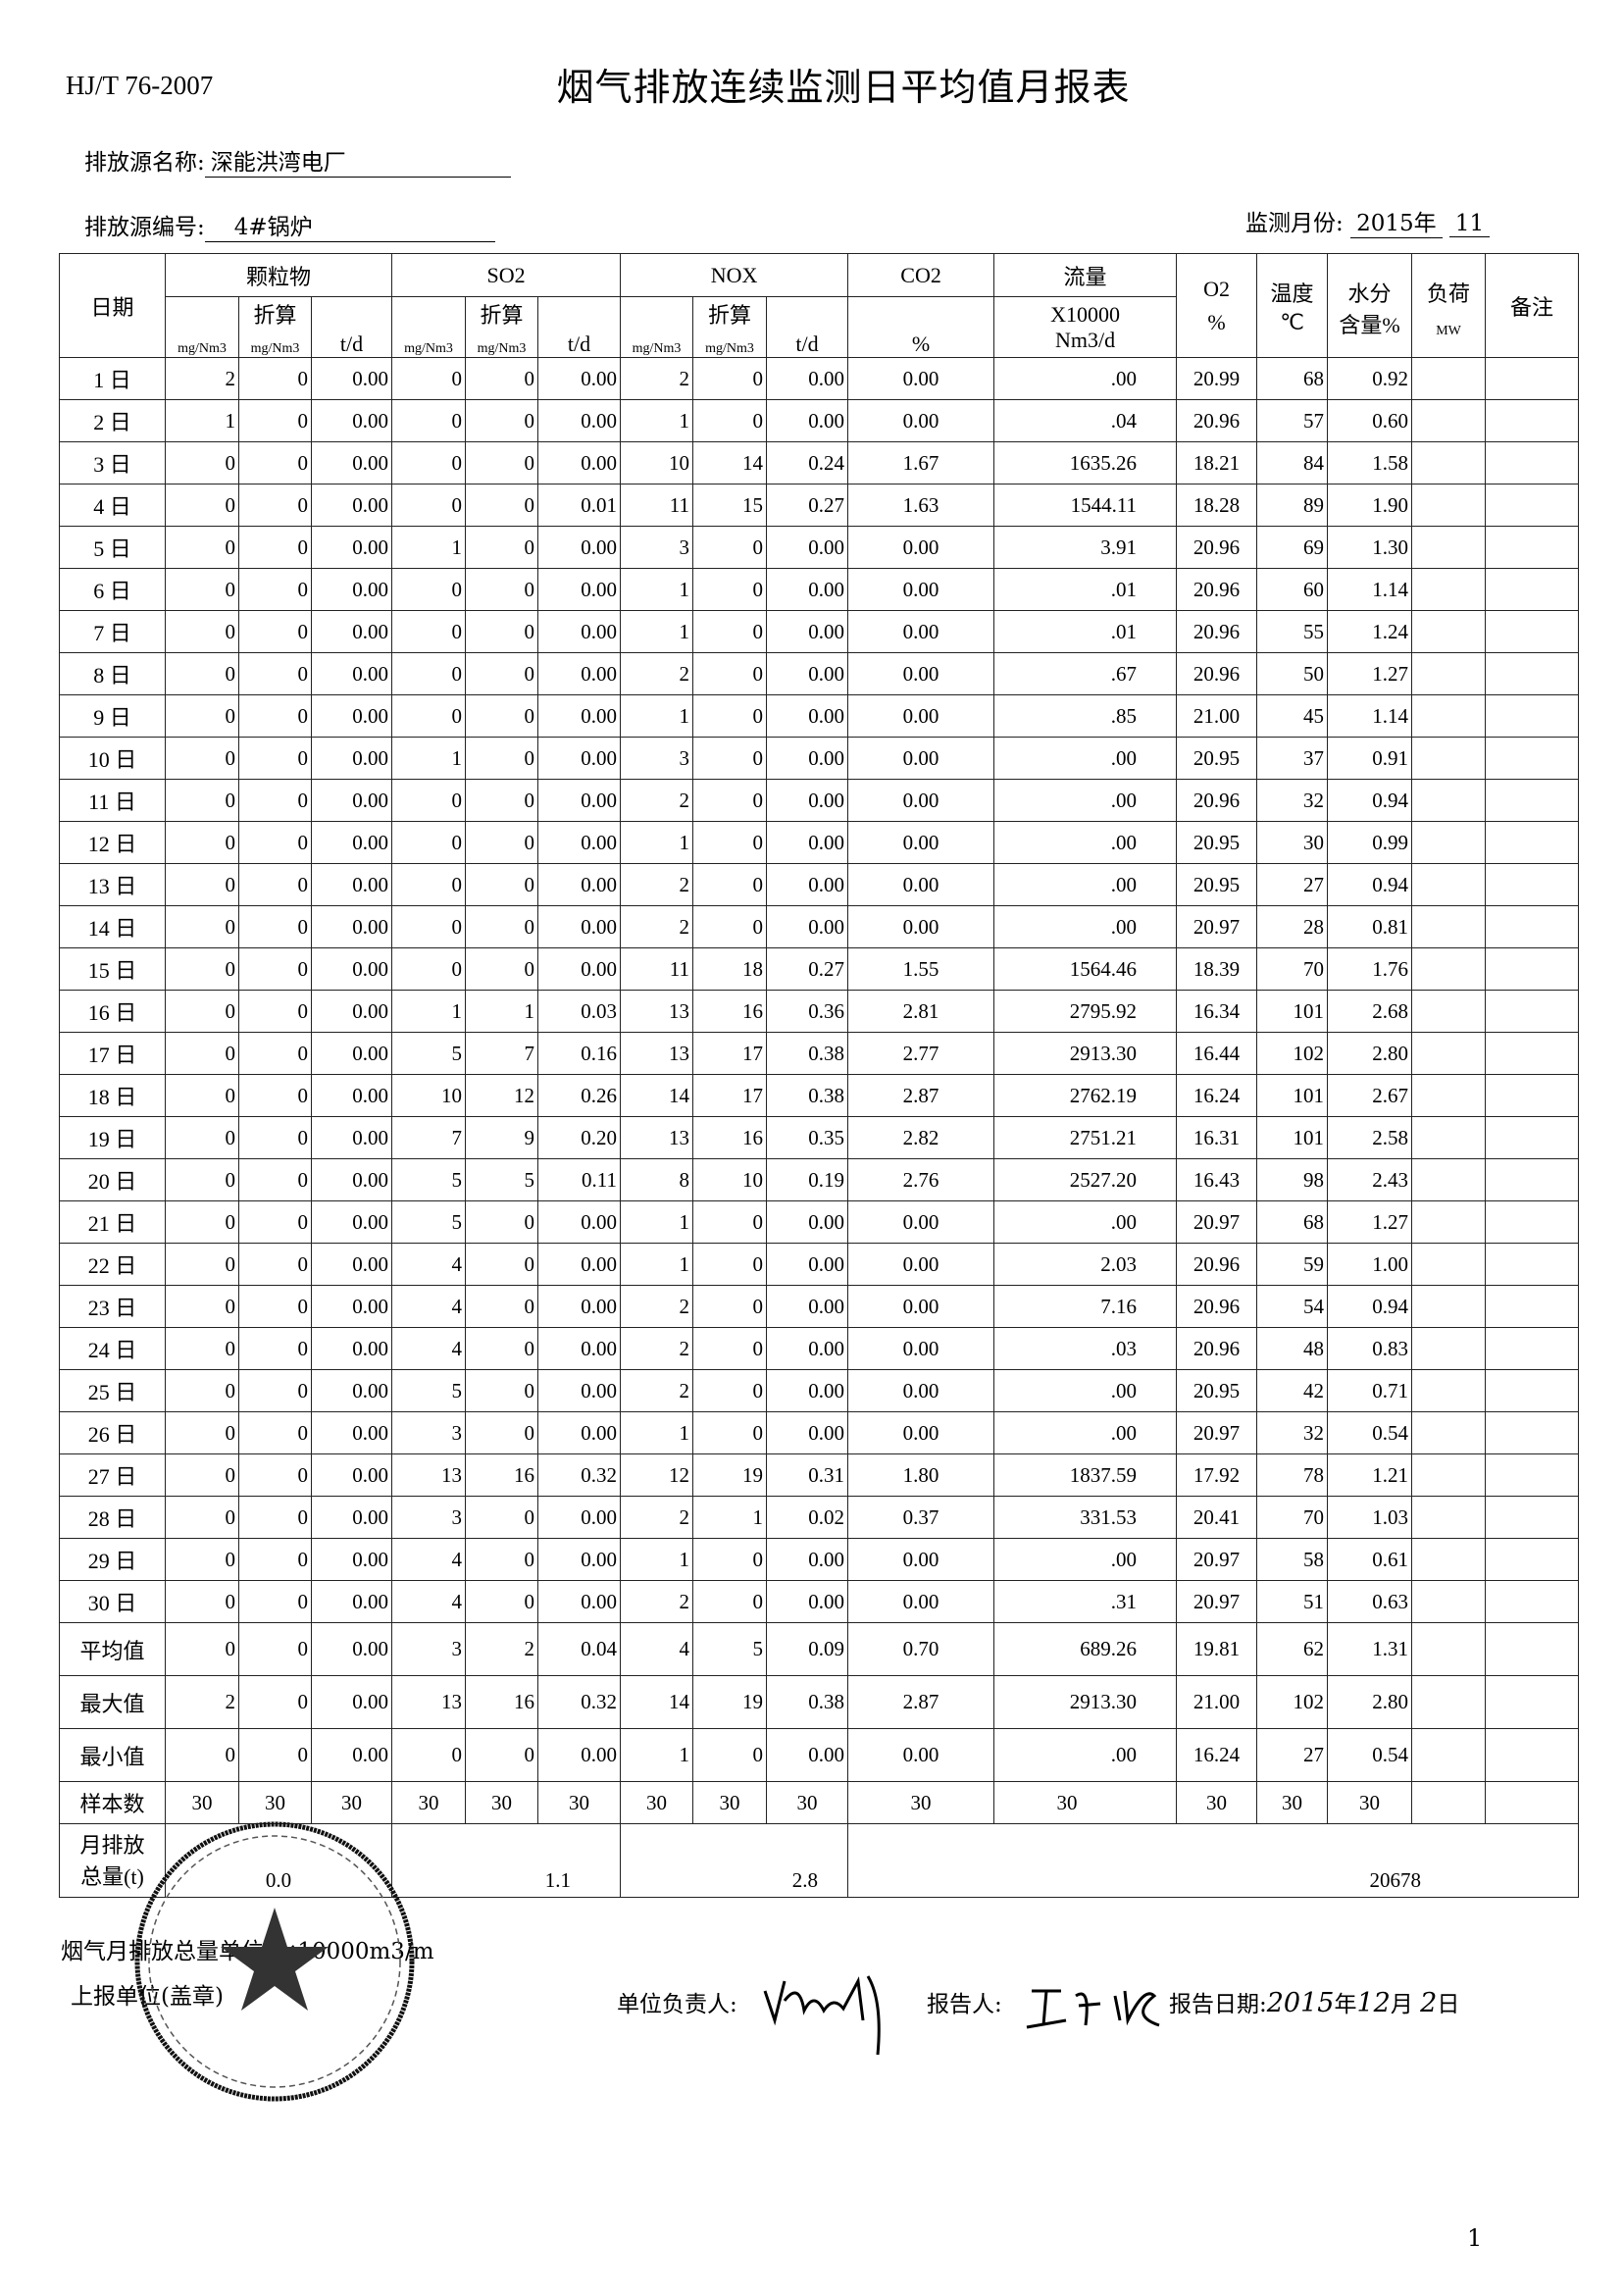 This screenshot has height=2294, width=1624. I want to click on table-cell: 19.81, so click(1217, 1649).